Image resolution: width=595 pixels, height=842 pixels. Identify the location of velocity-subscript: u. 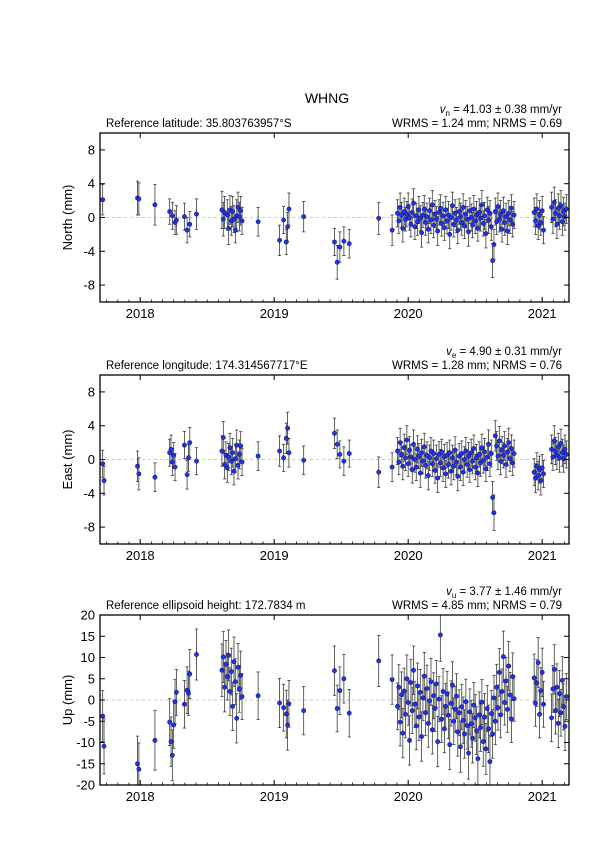
(454, 595).